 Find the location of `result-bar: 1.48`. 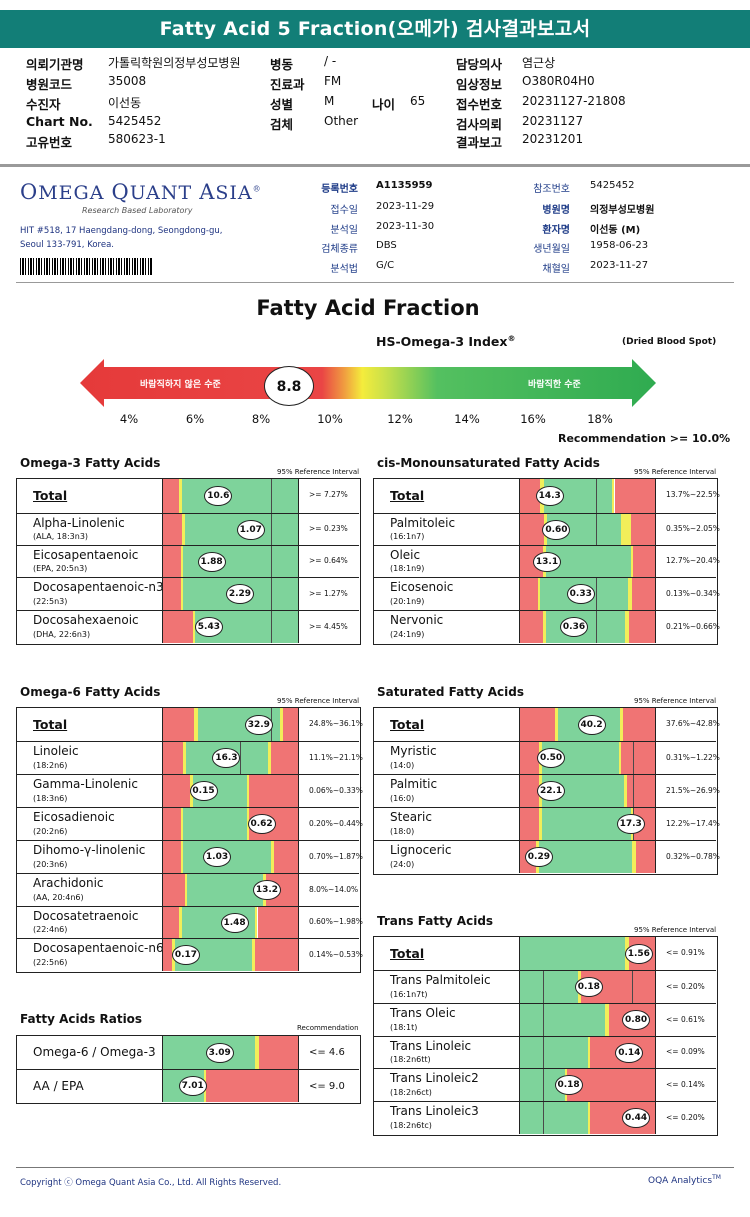

result-bar: 1.48 is located at coordinates (230, 922).